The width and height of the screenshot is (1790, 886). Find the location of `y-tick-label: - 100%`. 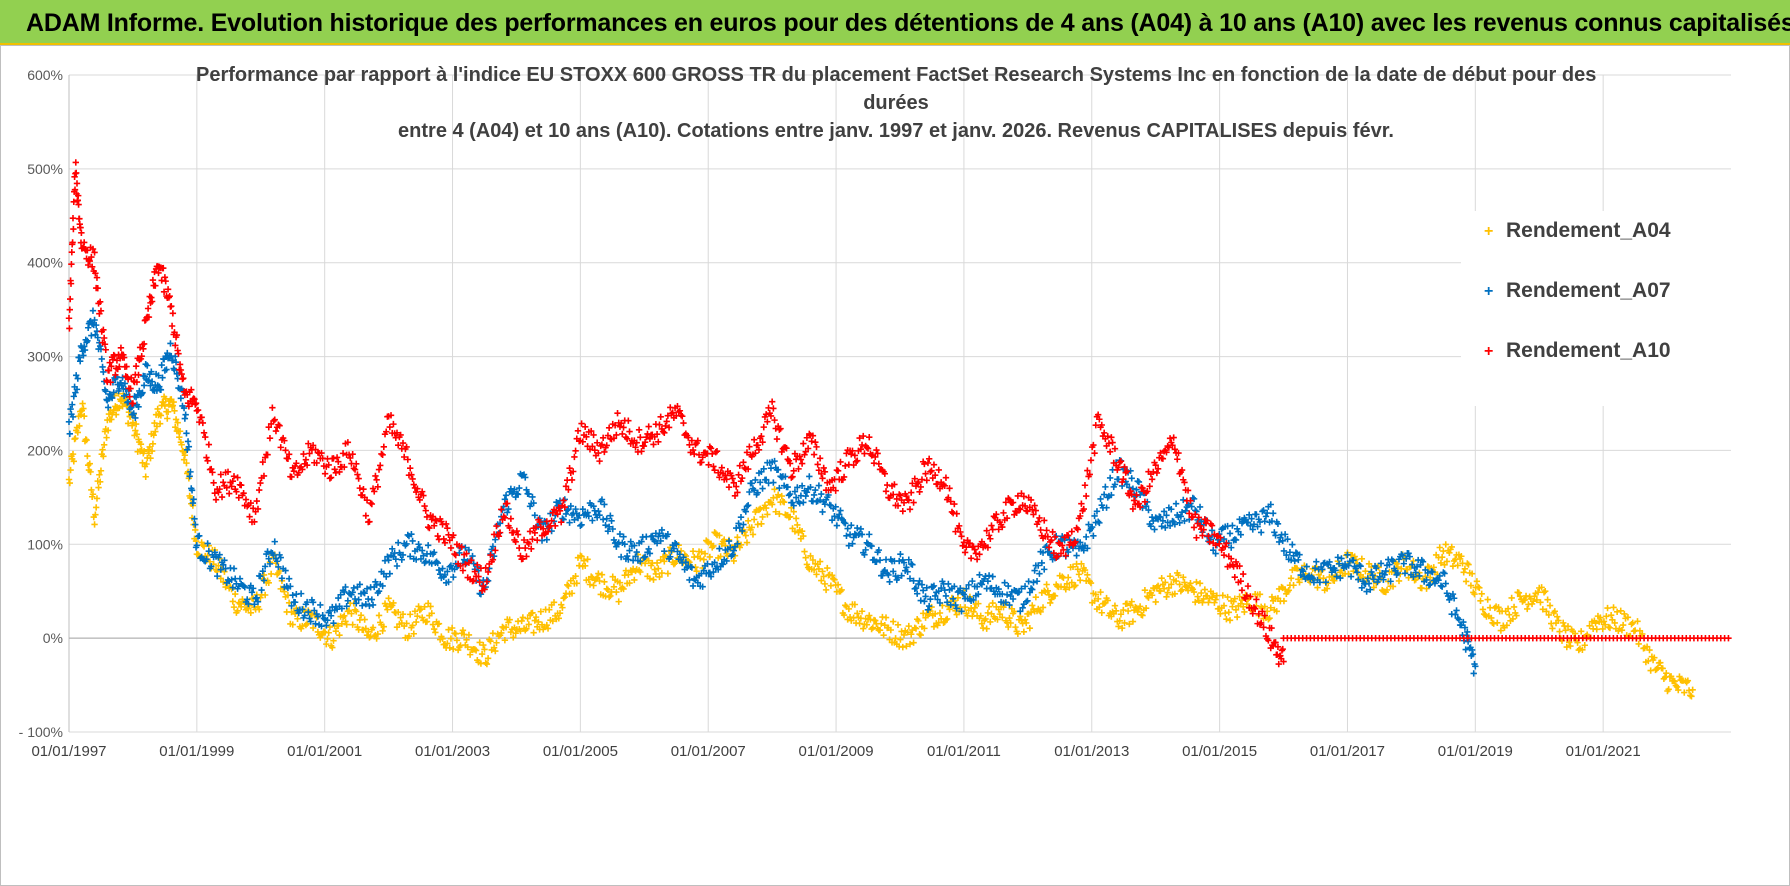

y-tick-label: - 100% is located at coordinates (41, 732).